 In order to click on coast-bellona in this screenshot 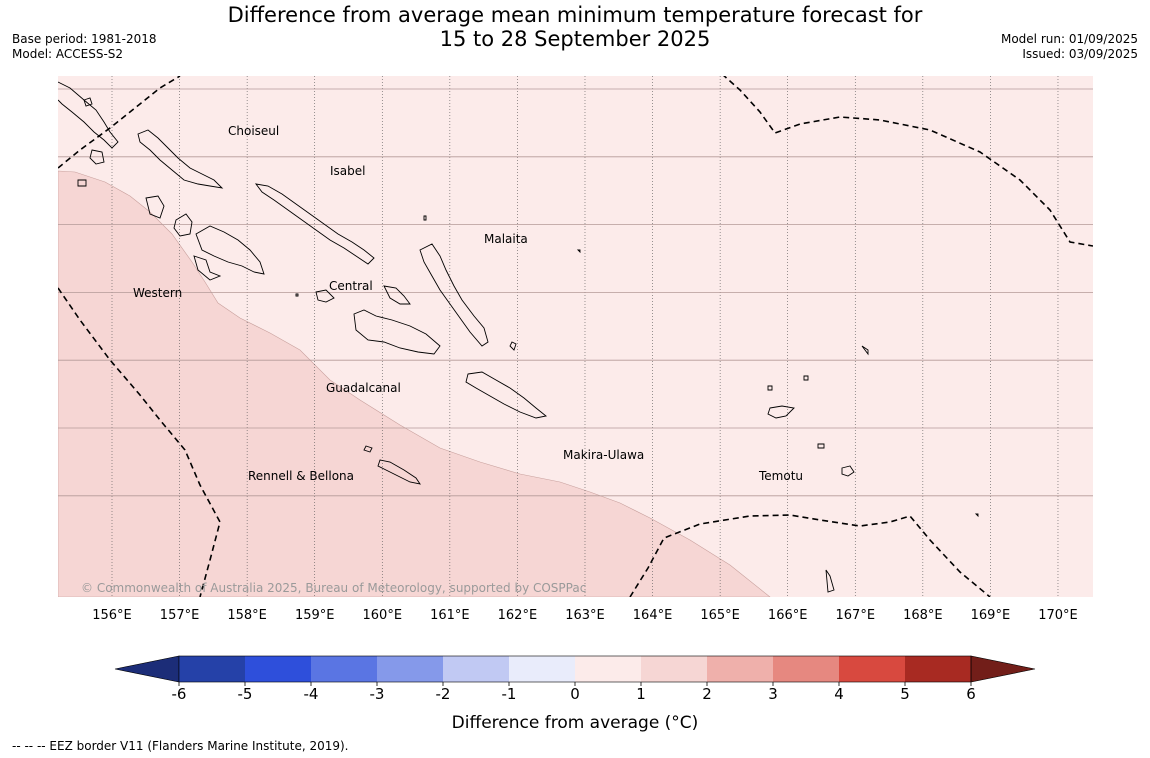, I will do `click(368, 449)`.